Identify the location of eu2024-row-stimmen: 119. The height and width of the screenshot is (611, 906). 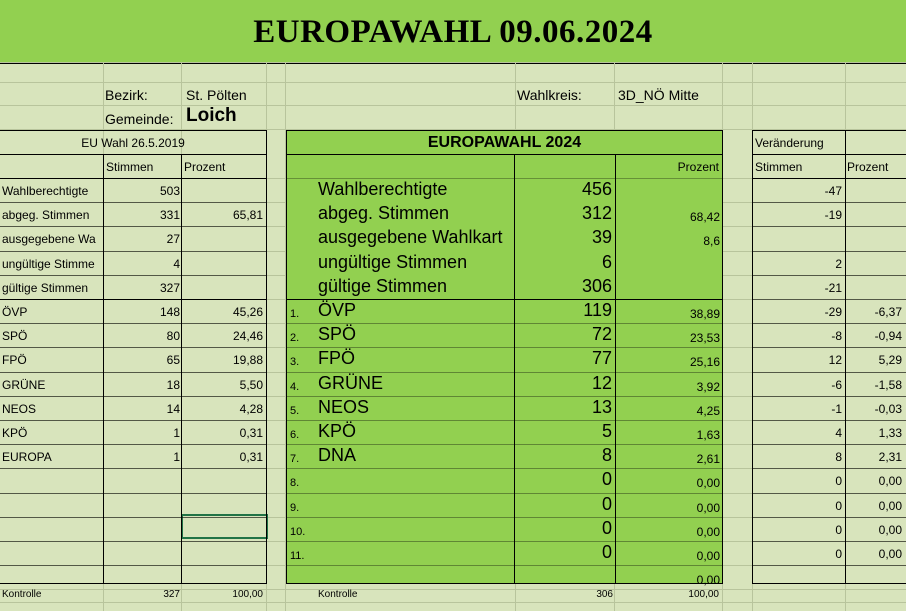
(597, 310).